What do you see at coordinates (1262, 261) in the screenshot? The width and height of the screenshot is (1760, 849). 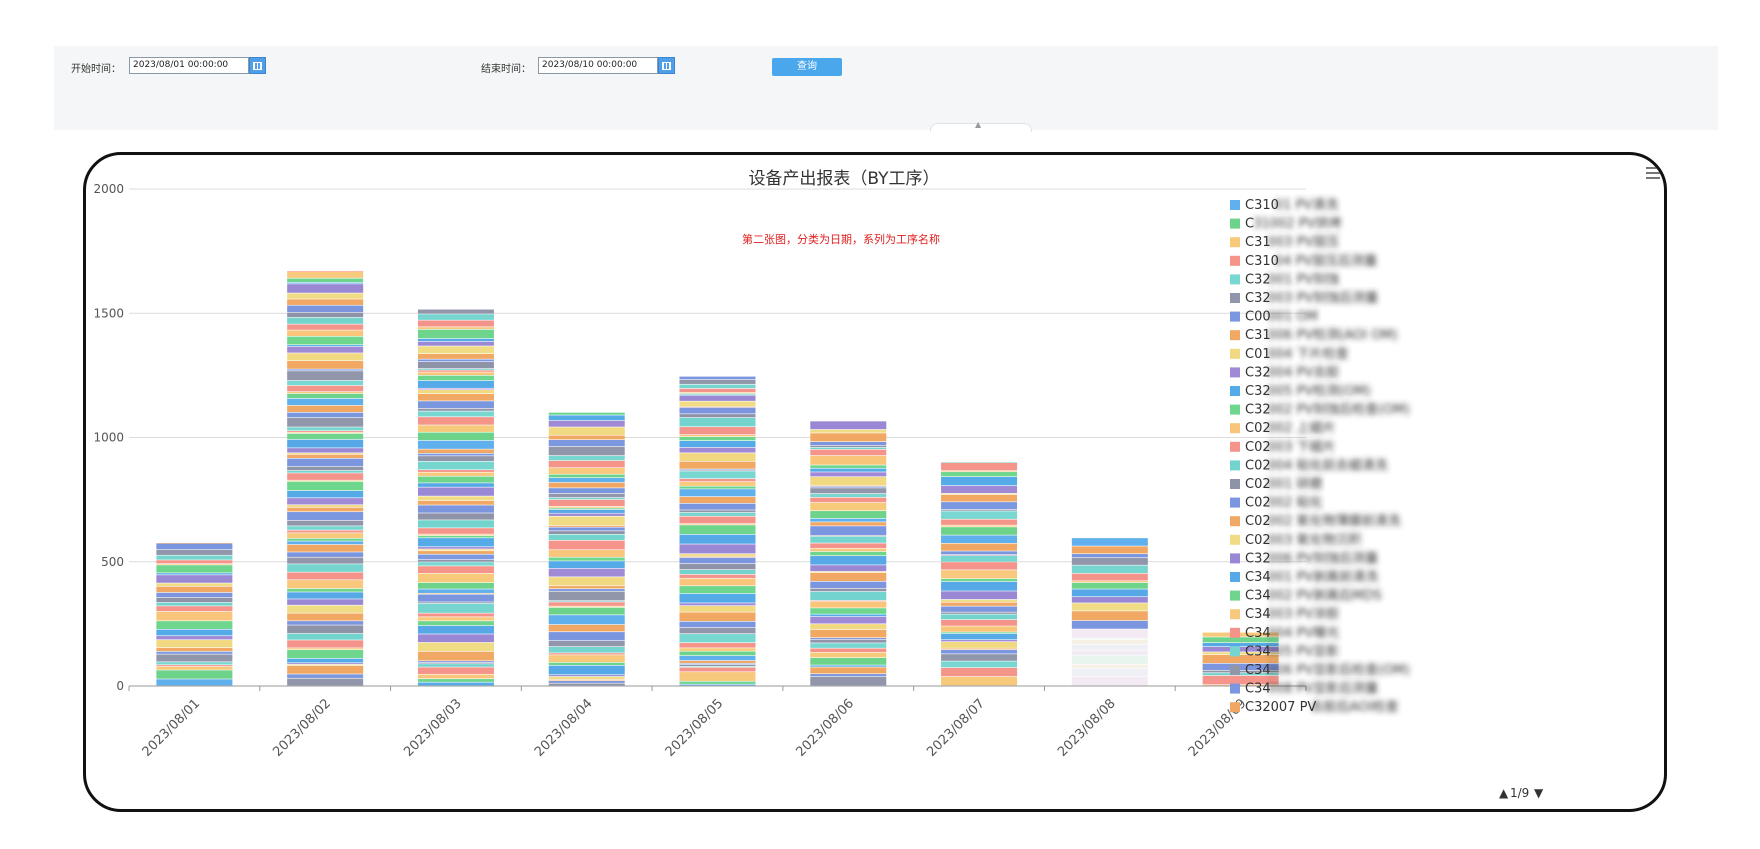 I see `legend-label: C310` at bounding box center [1262, 261].